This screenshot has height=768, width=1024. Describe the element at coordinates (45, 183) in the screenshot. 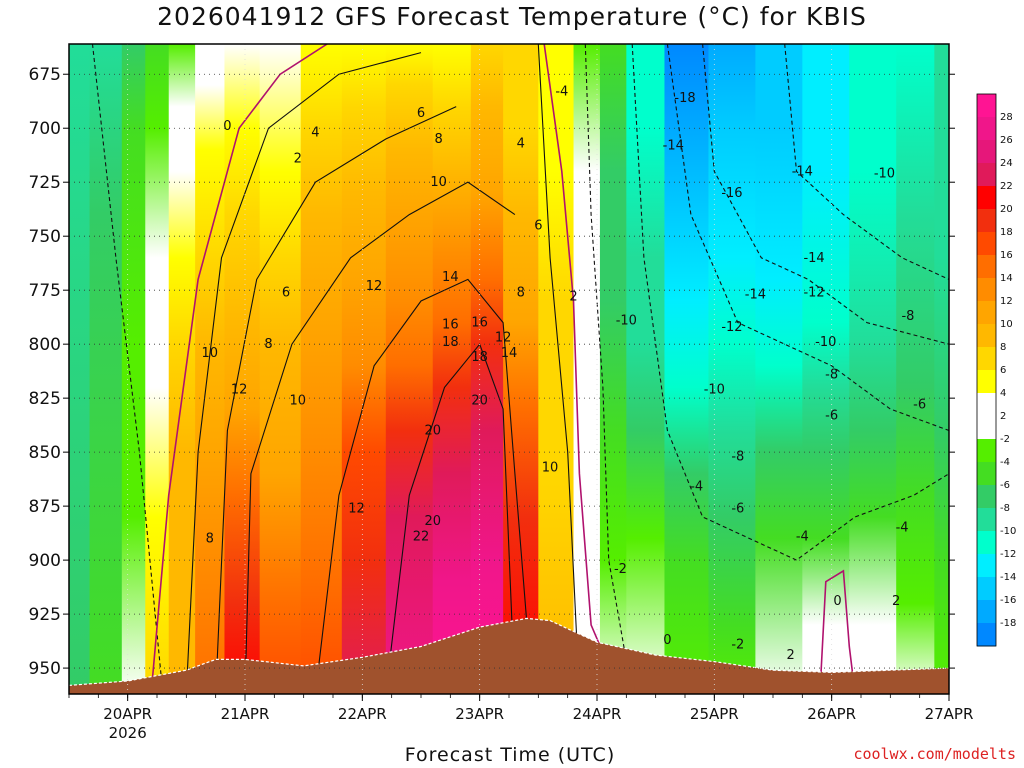

I see `y-tick-label: 725` at that location.